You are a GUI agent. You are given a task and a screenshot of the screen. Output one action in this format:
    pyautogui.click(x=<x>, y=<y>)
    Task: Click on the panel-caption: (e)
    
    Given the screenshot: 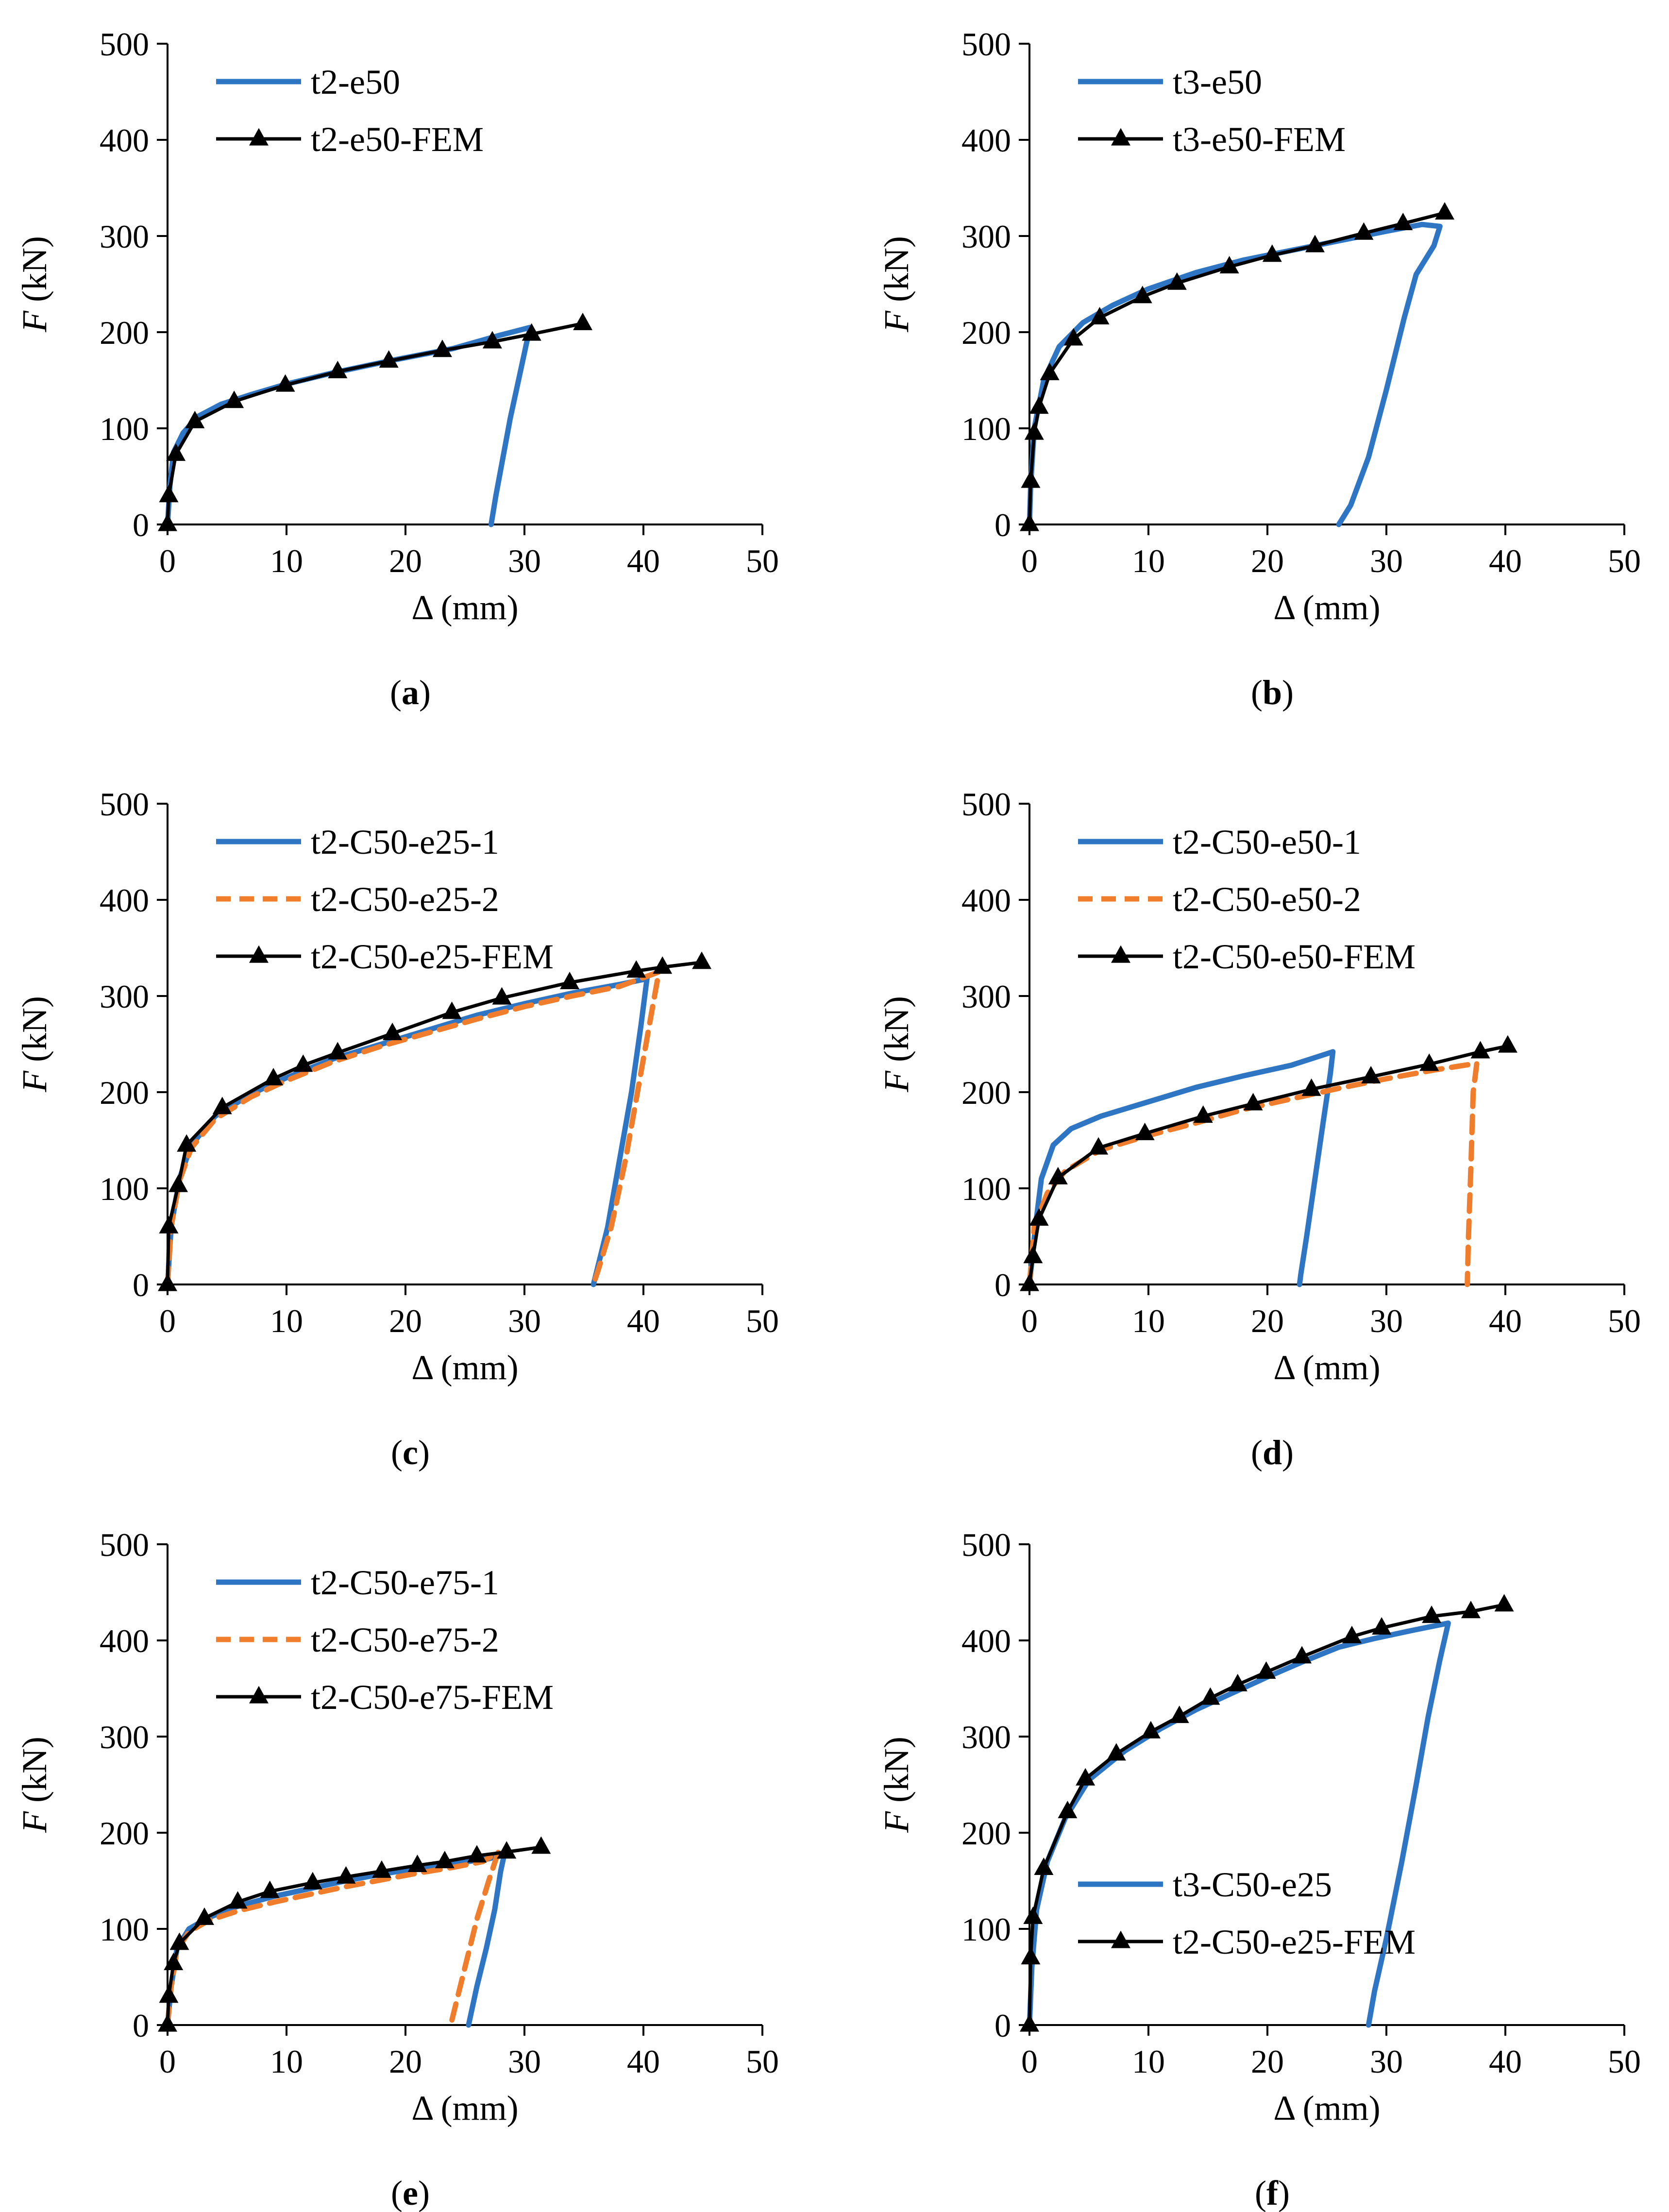 What is the action you would take?
    pyautogui.click(x=410, y=2193)
    